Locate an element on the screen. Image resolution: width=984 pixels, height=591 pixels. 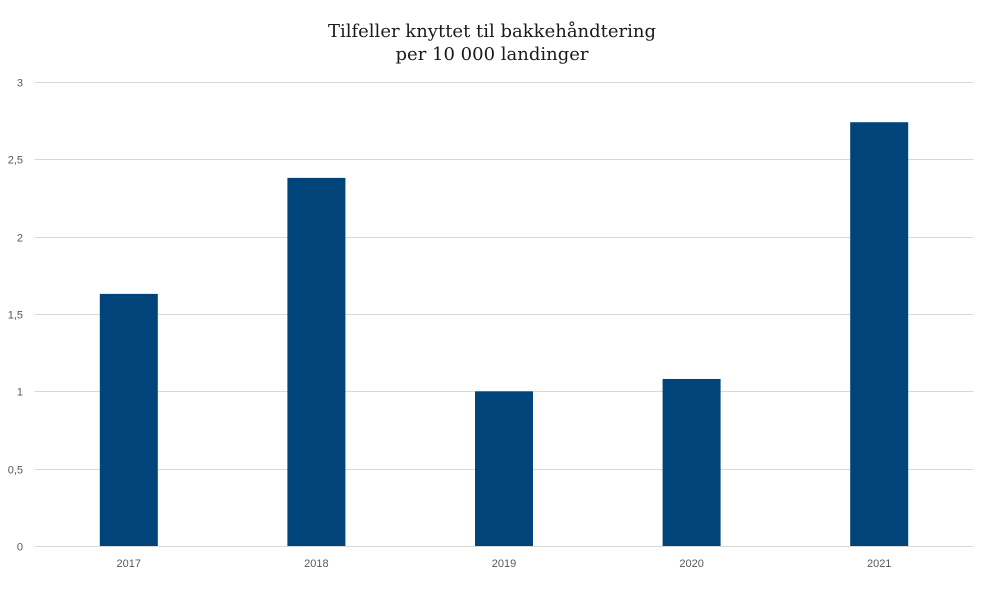
y-tick-label: 1,5 is located at coordinates (15, 316).